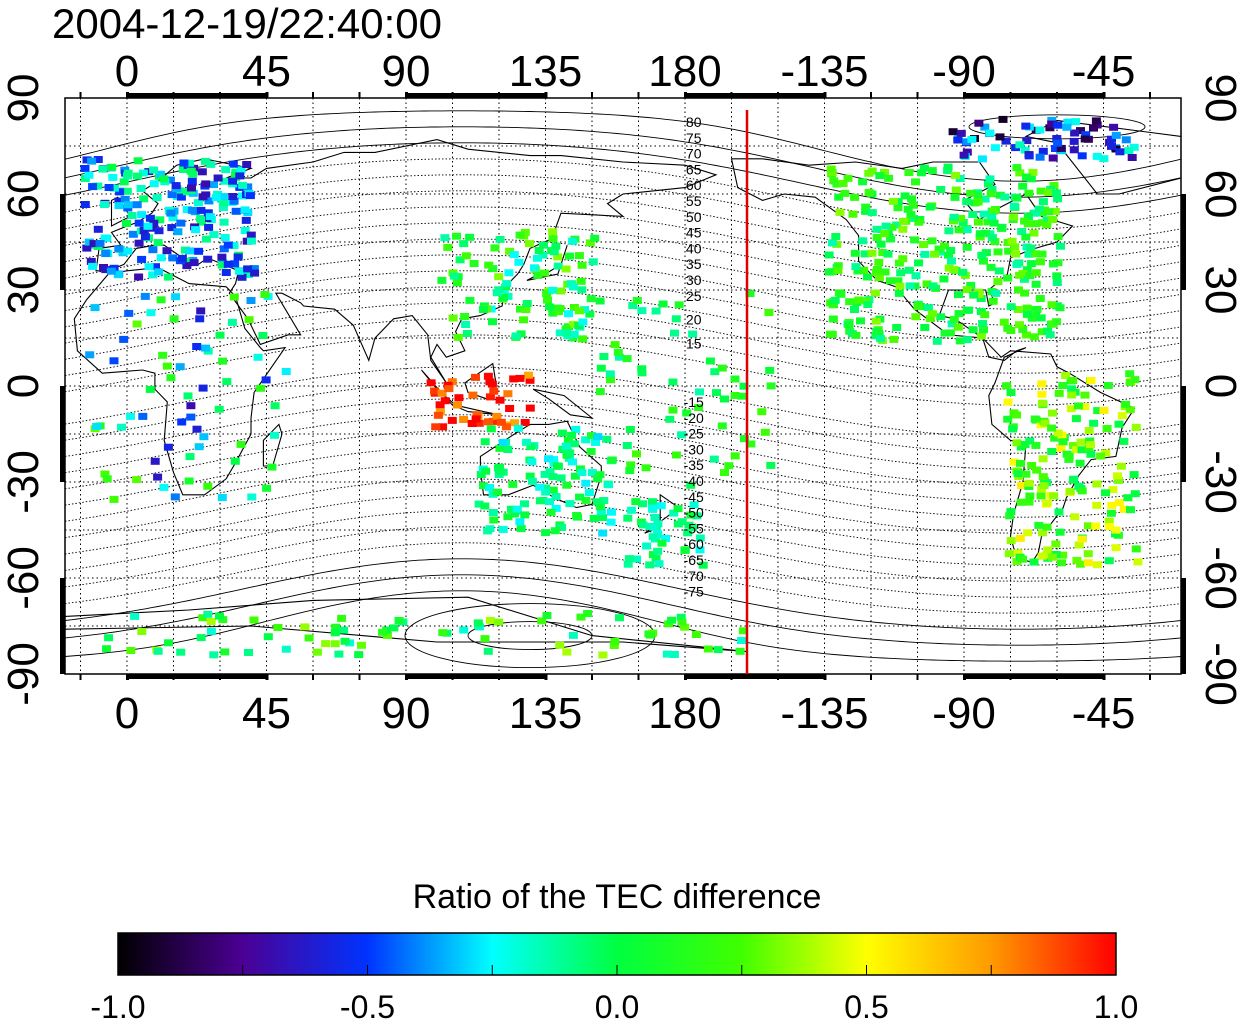 The width and height of the screenshot is (1240, 1029). Describe the element at coordinates (615, 706) in the screenshot. I see `bottom-longitude-axis: 0 45 90 135 180 -135 -90 -45` at that location.